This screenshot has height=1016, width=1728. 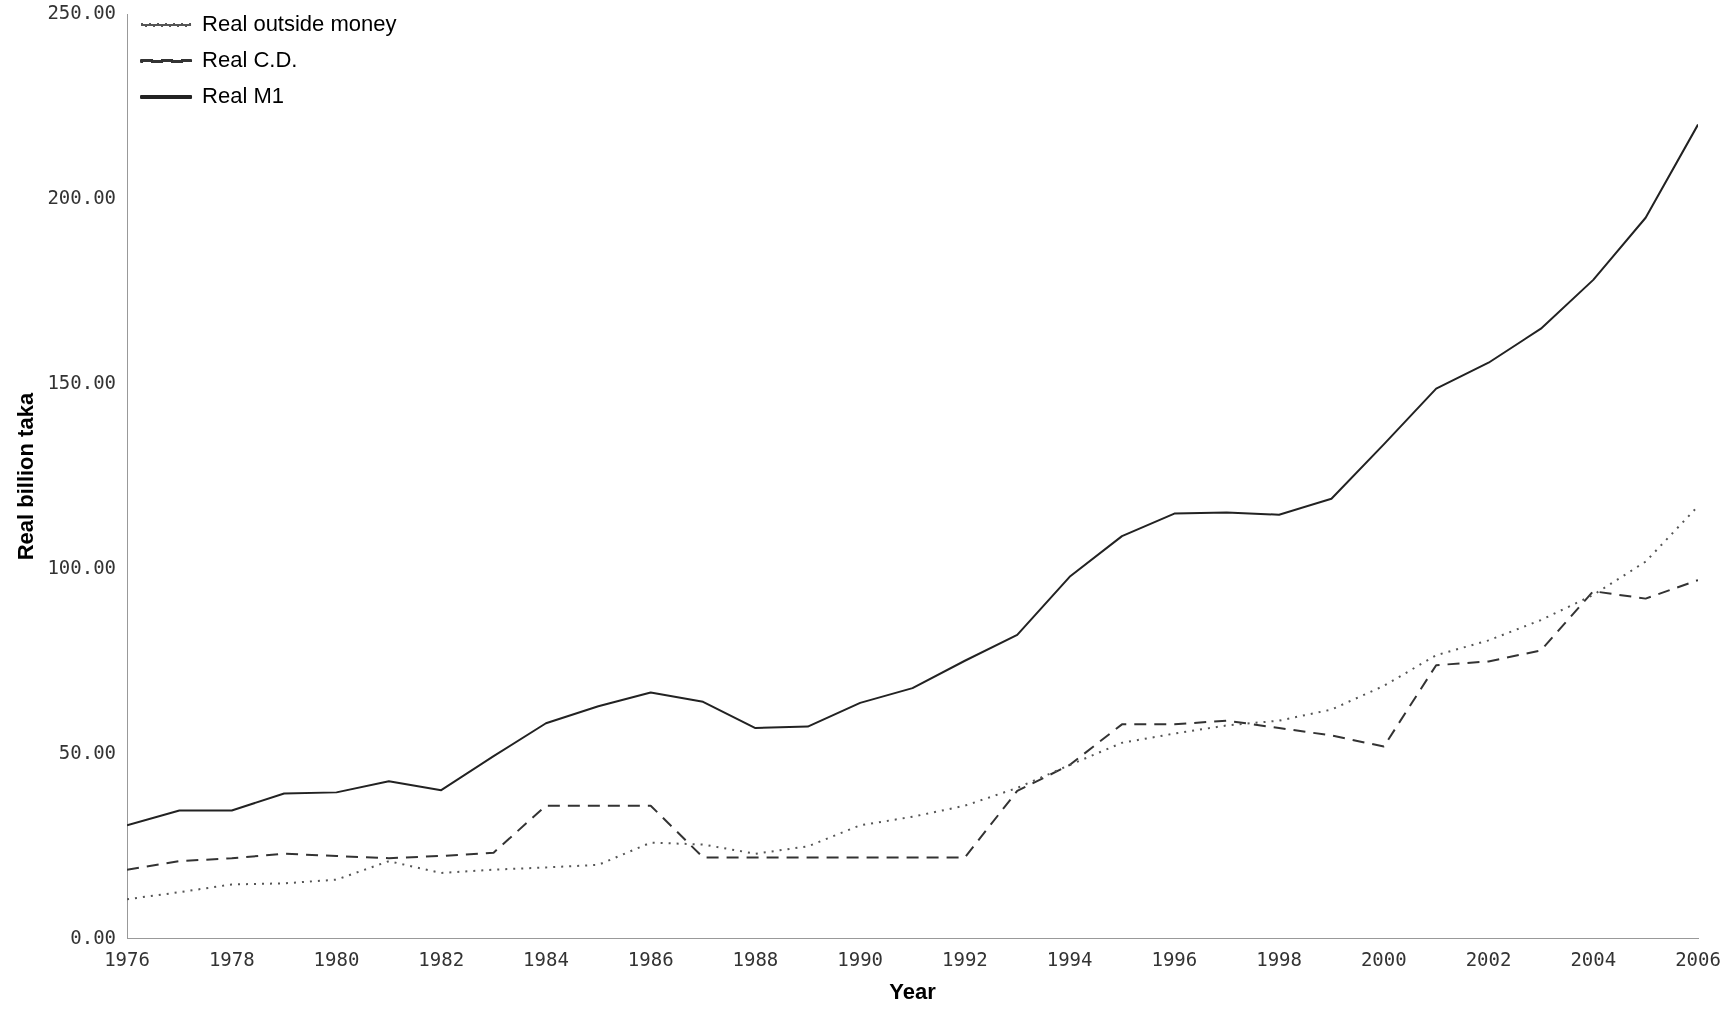 I want to click on y-tick-label: 150.00, so click(x=82, y=382).